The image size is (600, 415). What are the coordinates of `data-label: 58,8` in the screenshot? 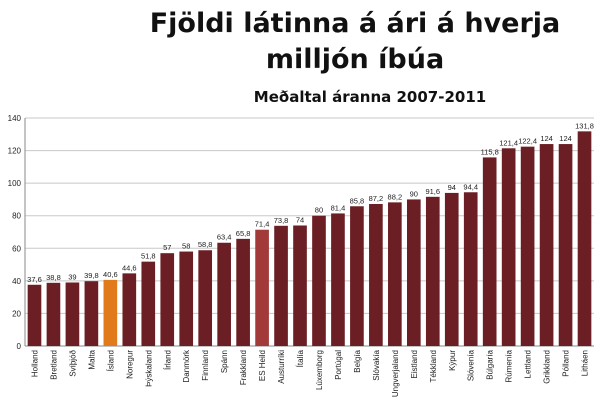 It's located at (205, 244).